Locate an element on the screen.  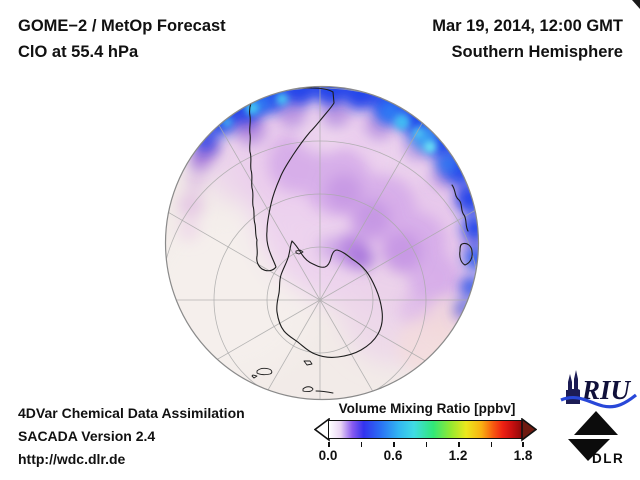
coast-antarctica is located at coordinates (329, 299).